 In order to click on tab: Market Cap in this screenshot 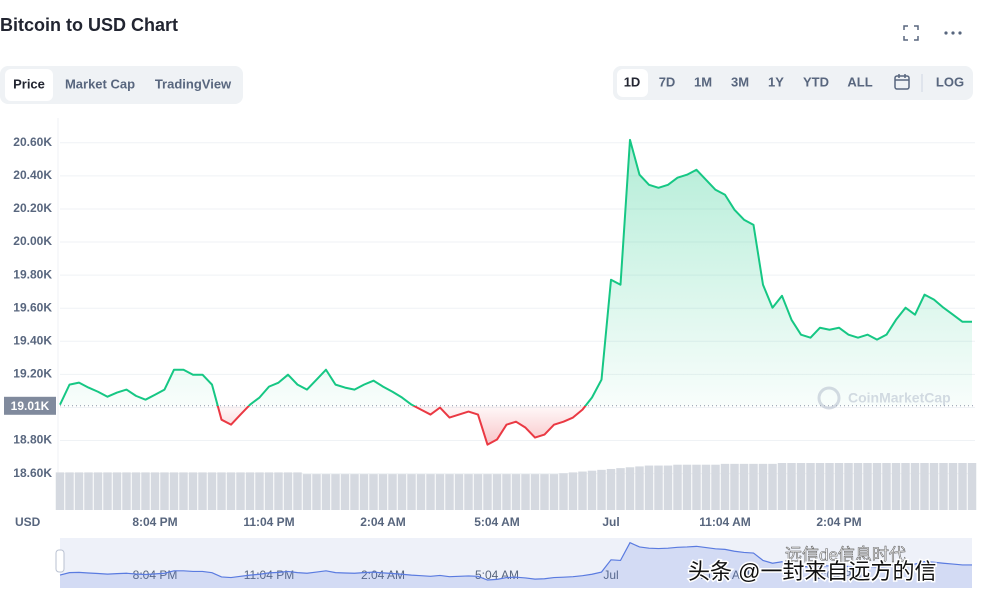, I will do `click(100, 83)`.